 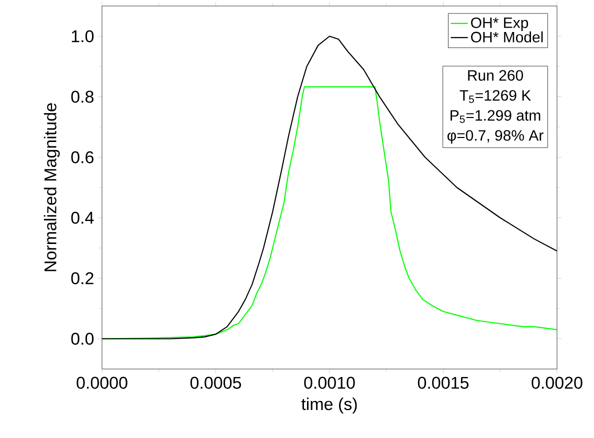 What do you see at coordinates (443, 382) in the screenshot?
I see `x-tick-label: 0.0015` at bounding box center [443, 382].